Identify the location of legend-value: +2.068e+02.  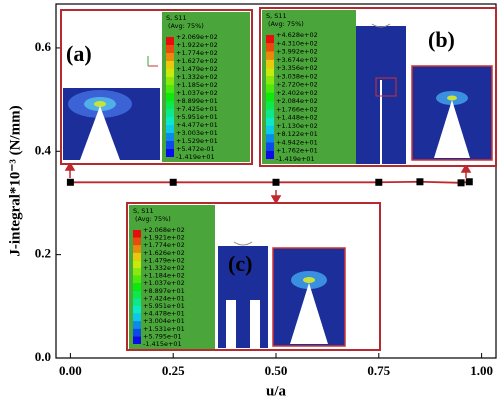
(164, 230).